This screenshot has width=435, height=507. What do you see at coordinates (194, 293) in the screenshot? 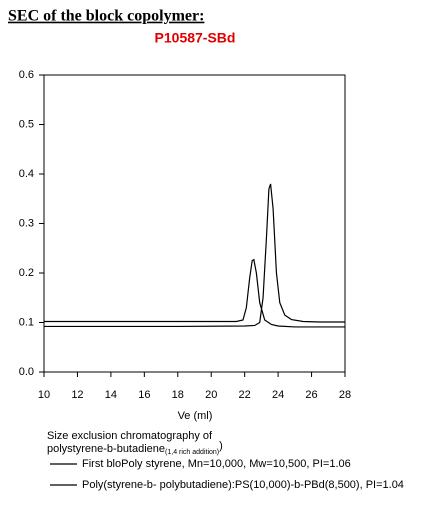
I see `series-line` at bounding box center [194, 293].